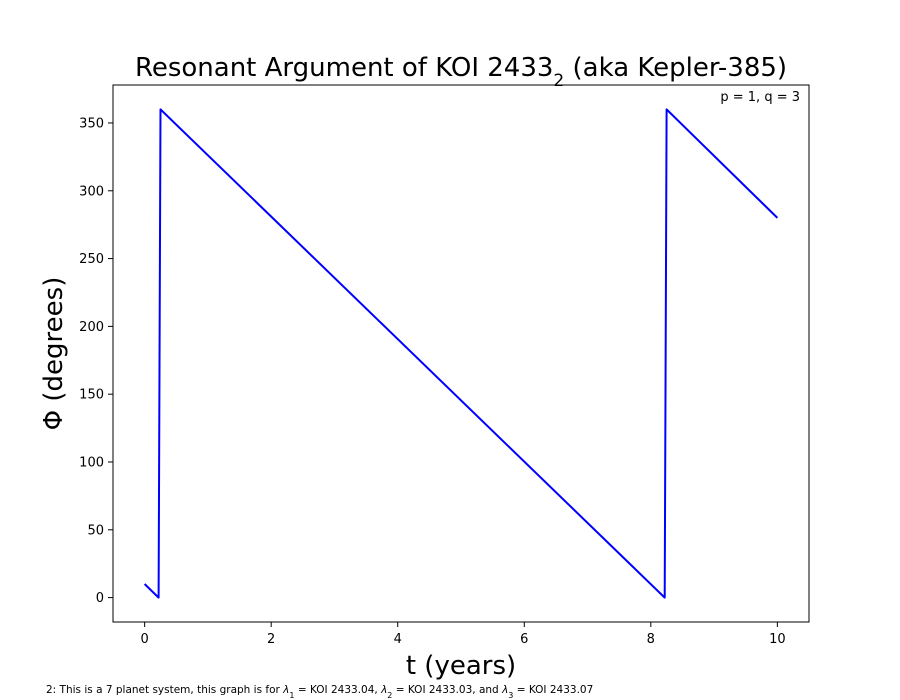  I want to click on x-axis-label: t (years), so click(461, 666).